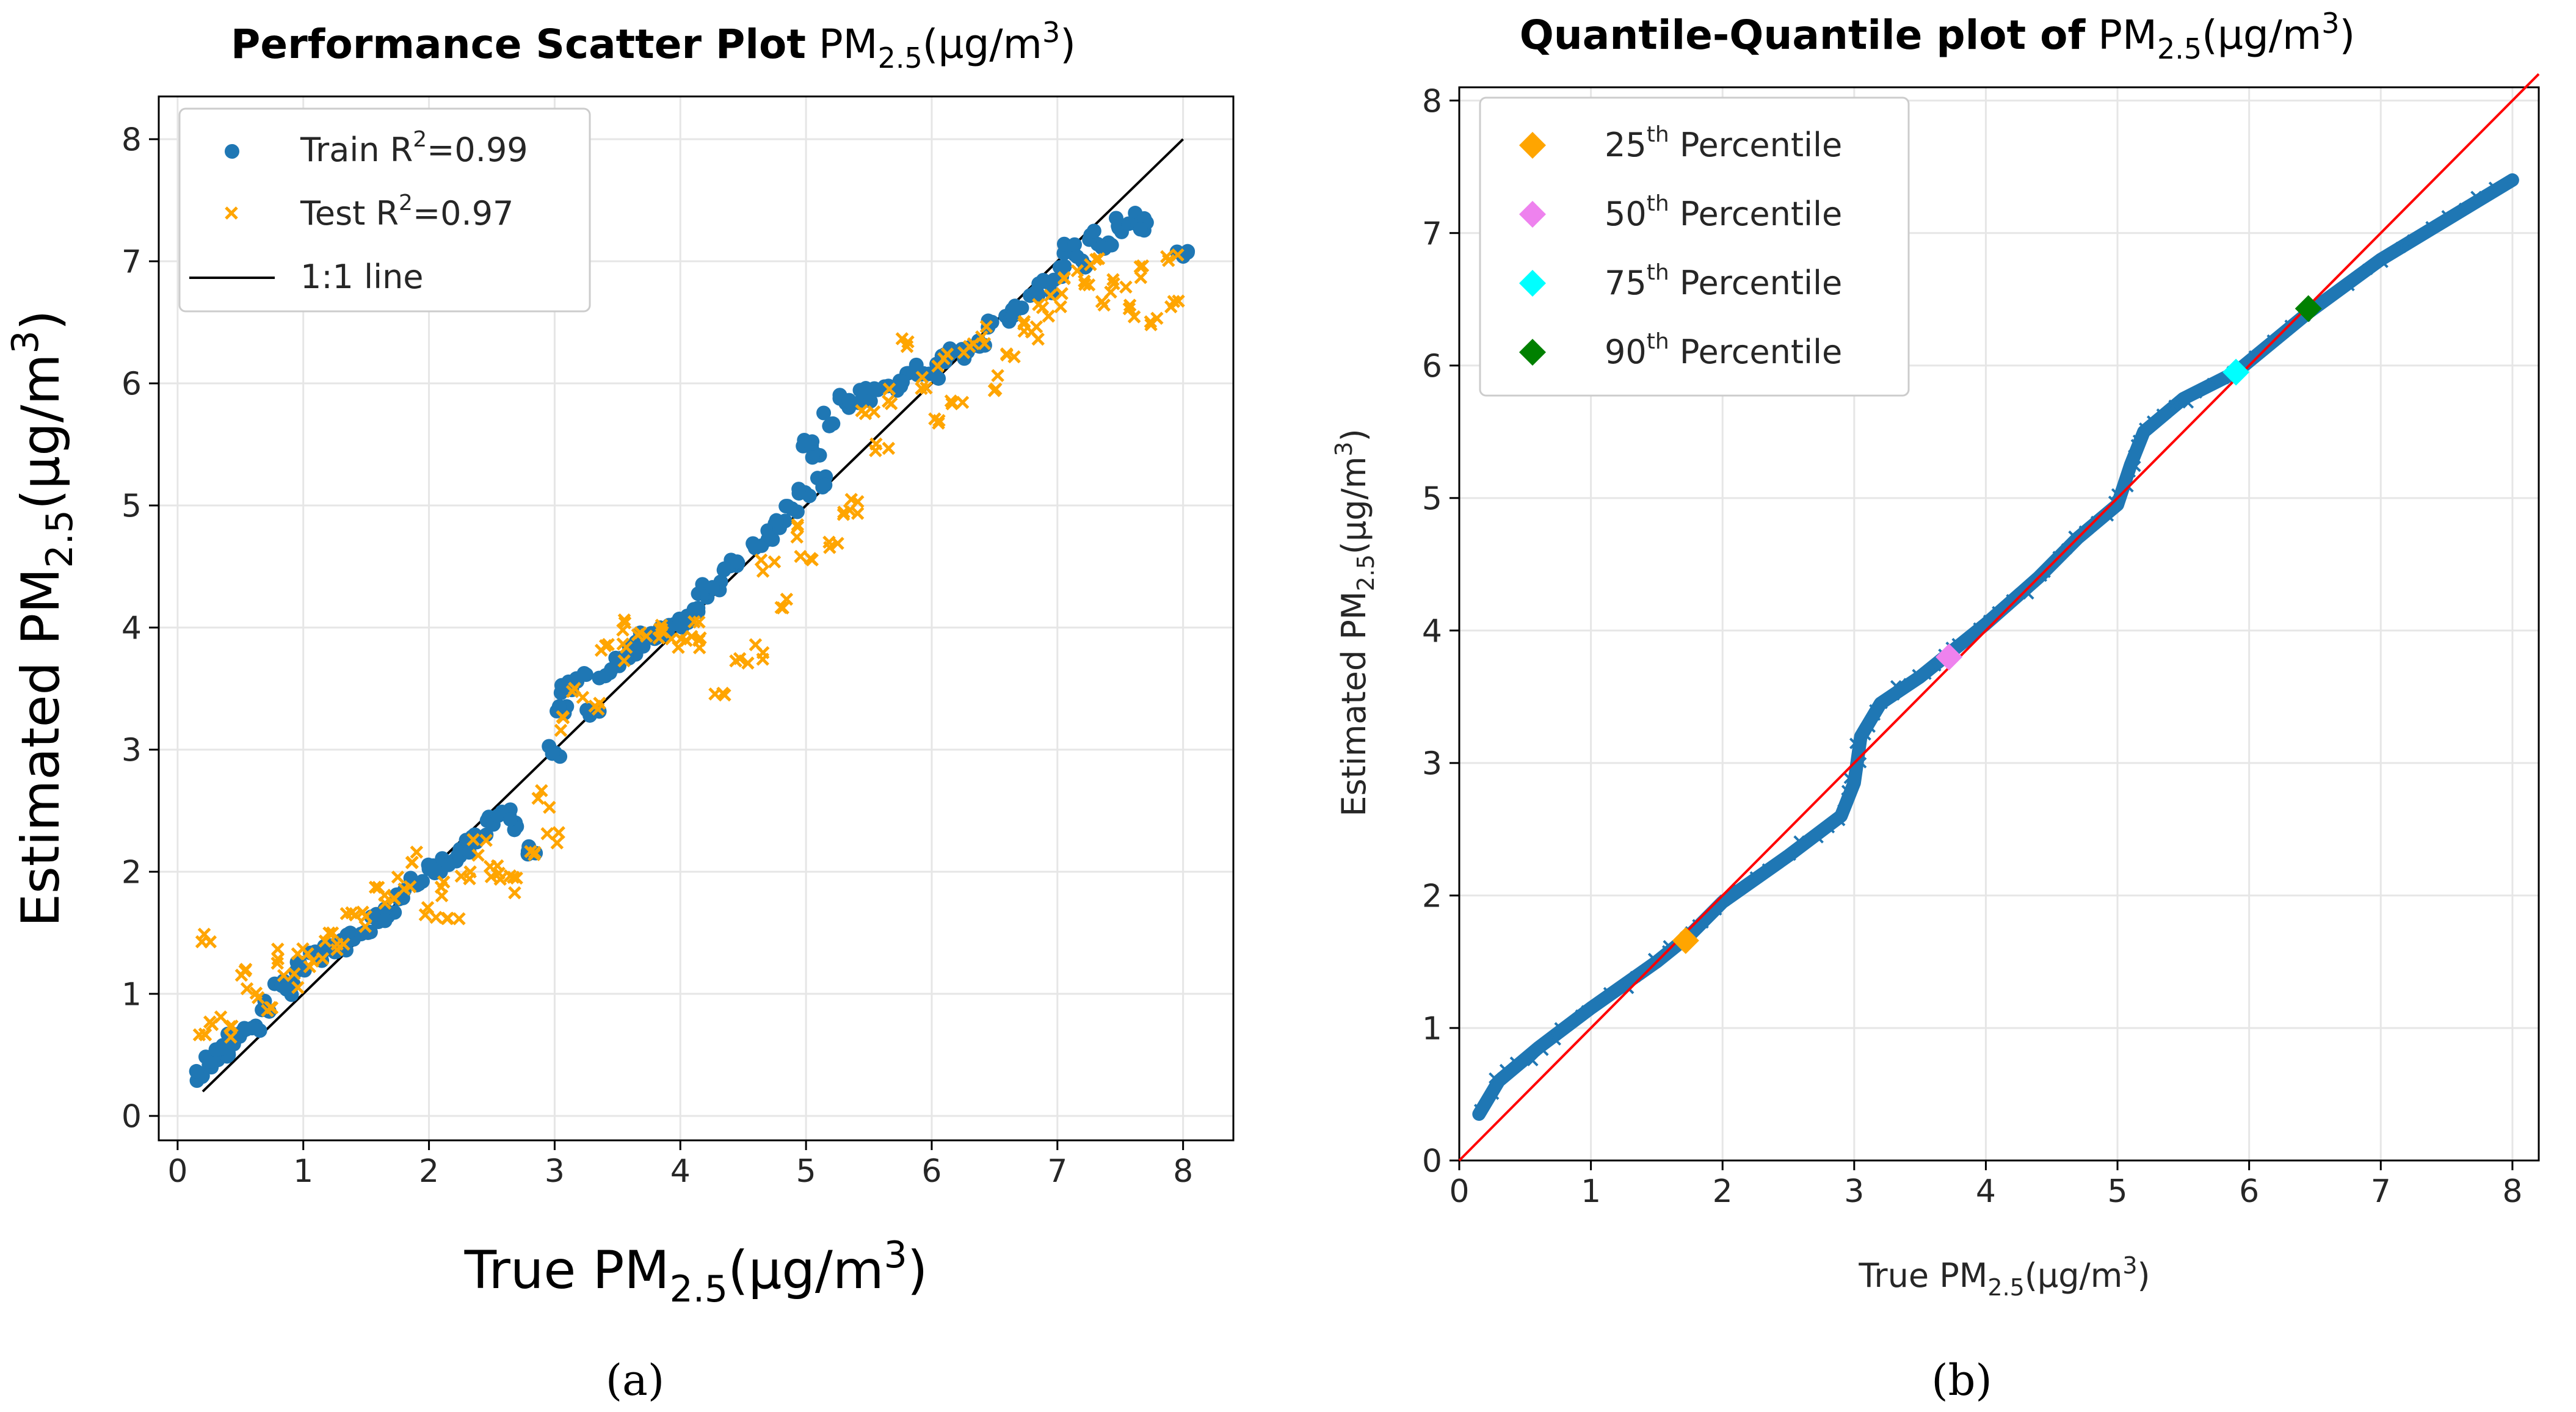  What do you see at coordinates (806, 1172) in the screenshot?
I see `x-tick-label: 5` at bounding box center [806, 1172].